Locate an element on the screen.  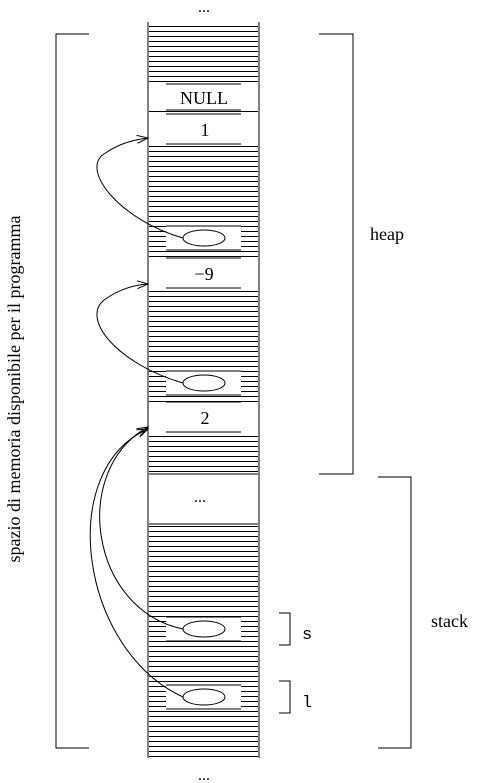
l-pointer is located at coordinates (204, 697).